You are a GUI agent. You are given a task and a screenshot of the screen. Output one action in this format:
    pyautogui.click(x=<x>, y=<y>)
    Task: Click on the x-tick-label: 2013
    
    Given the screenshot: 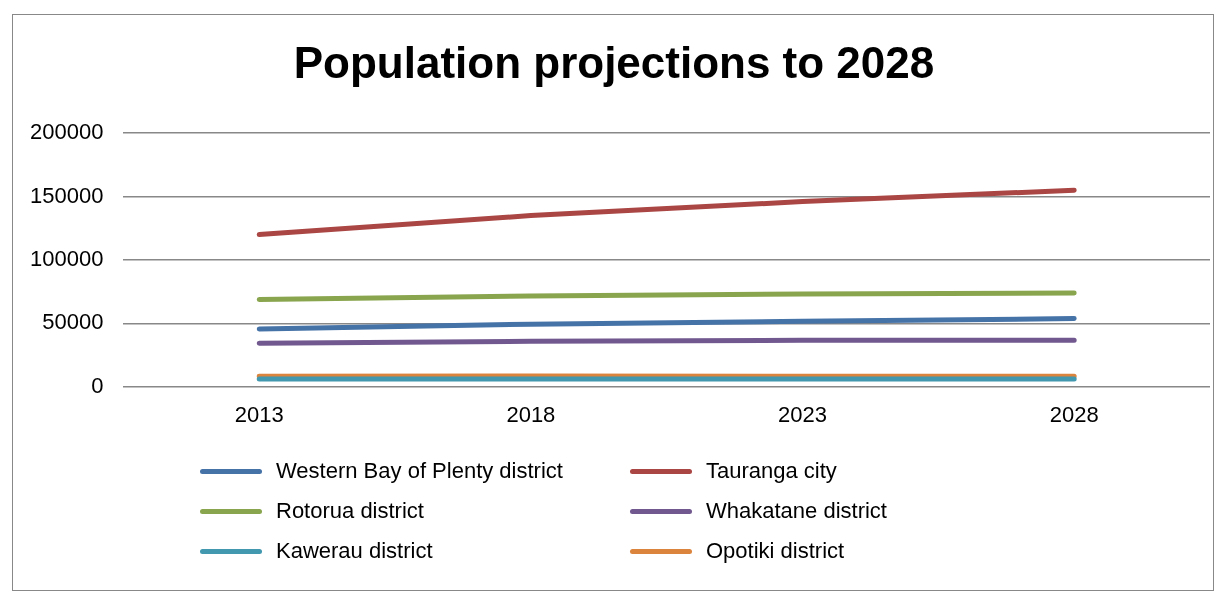 What is the action you would take?
    pyautogui.click(x=259, y=414)
    